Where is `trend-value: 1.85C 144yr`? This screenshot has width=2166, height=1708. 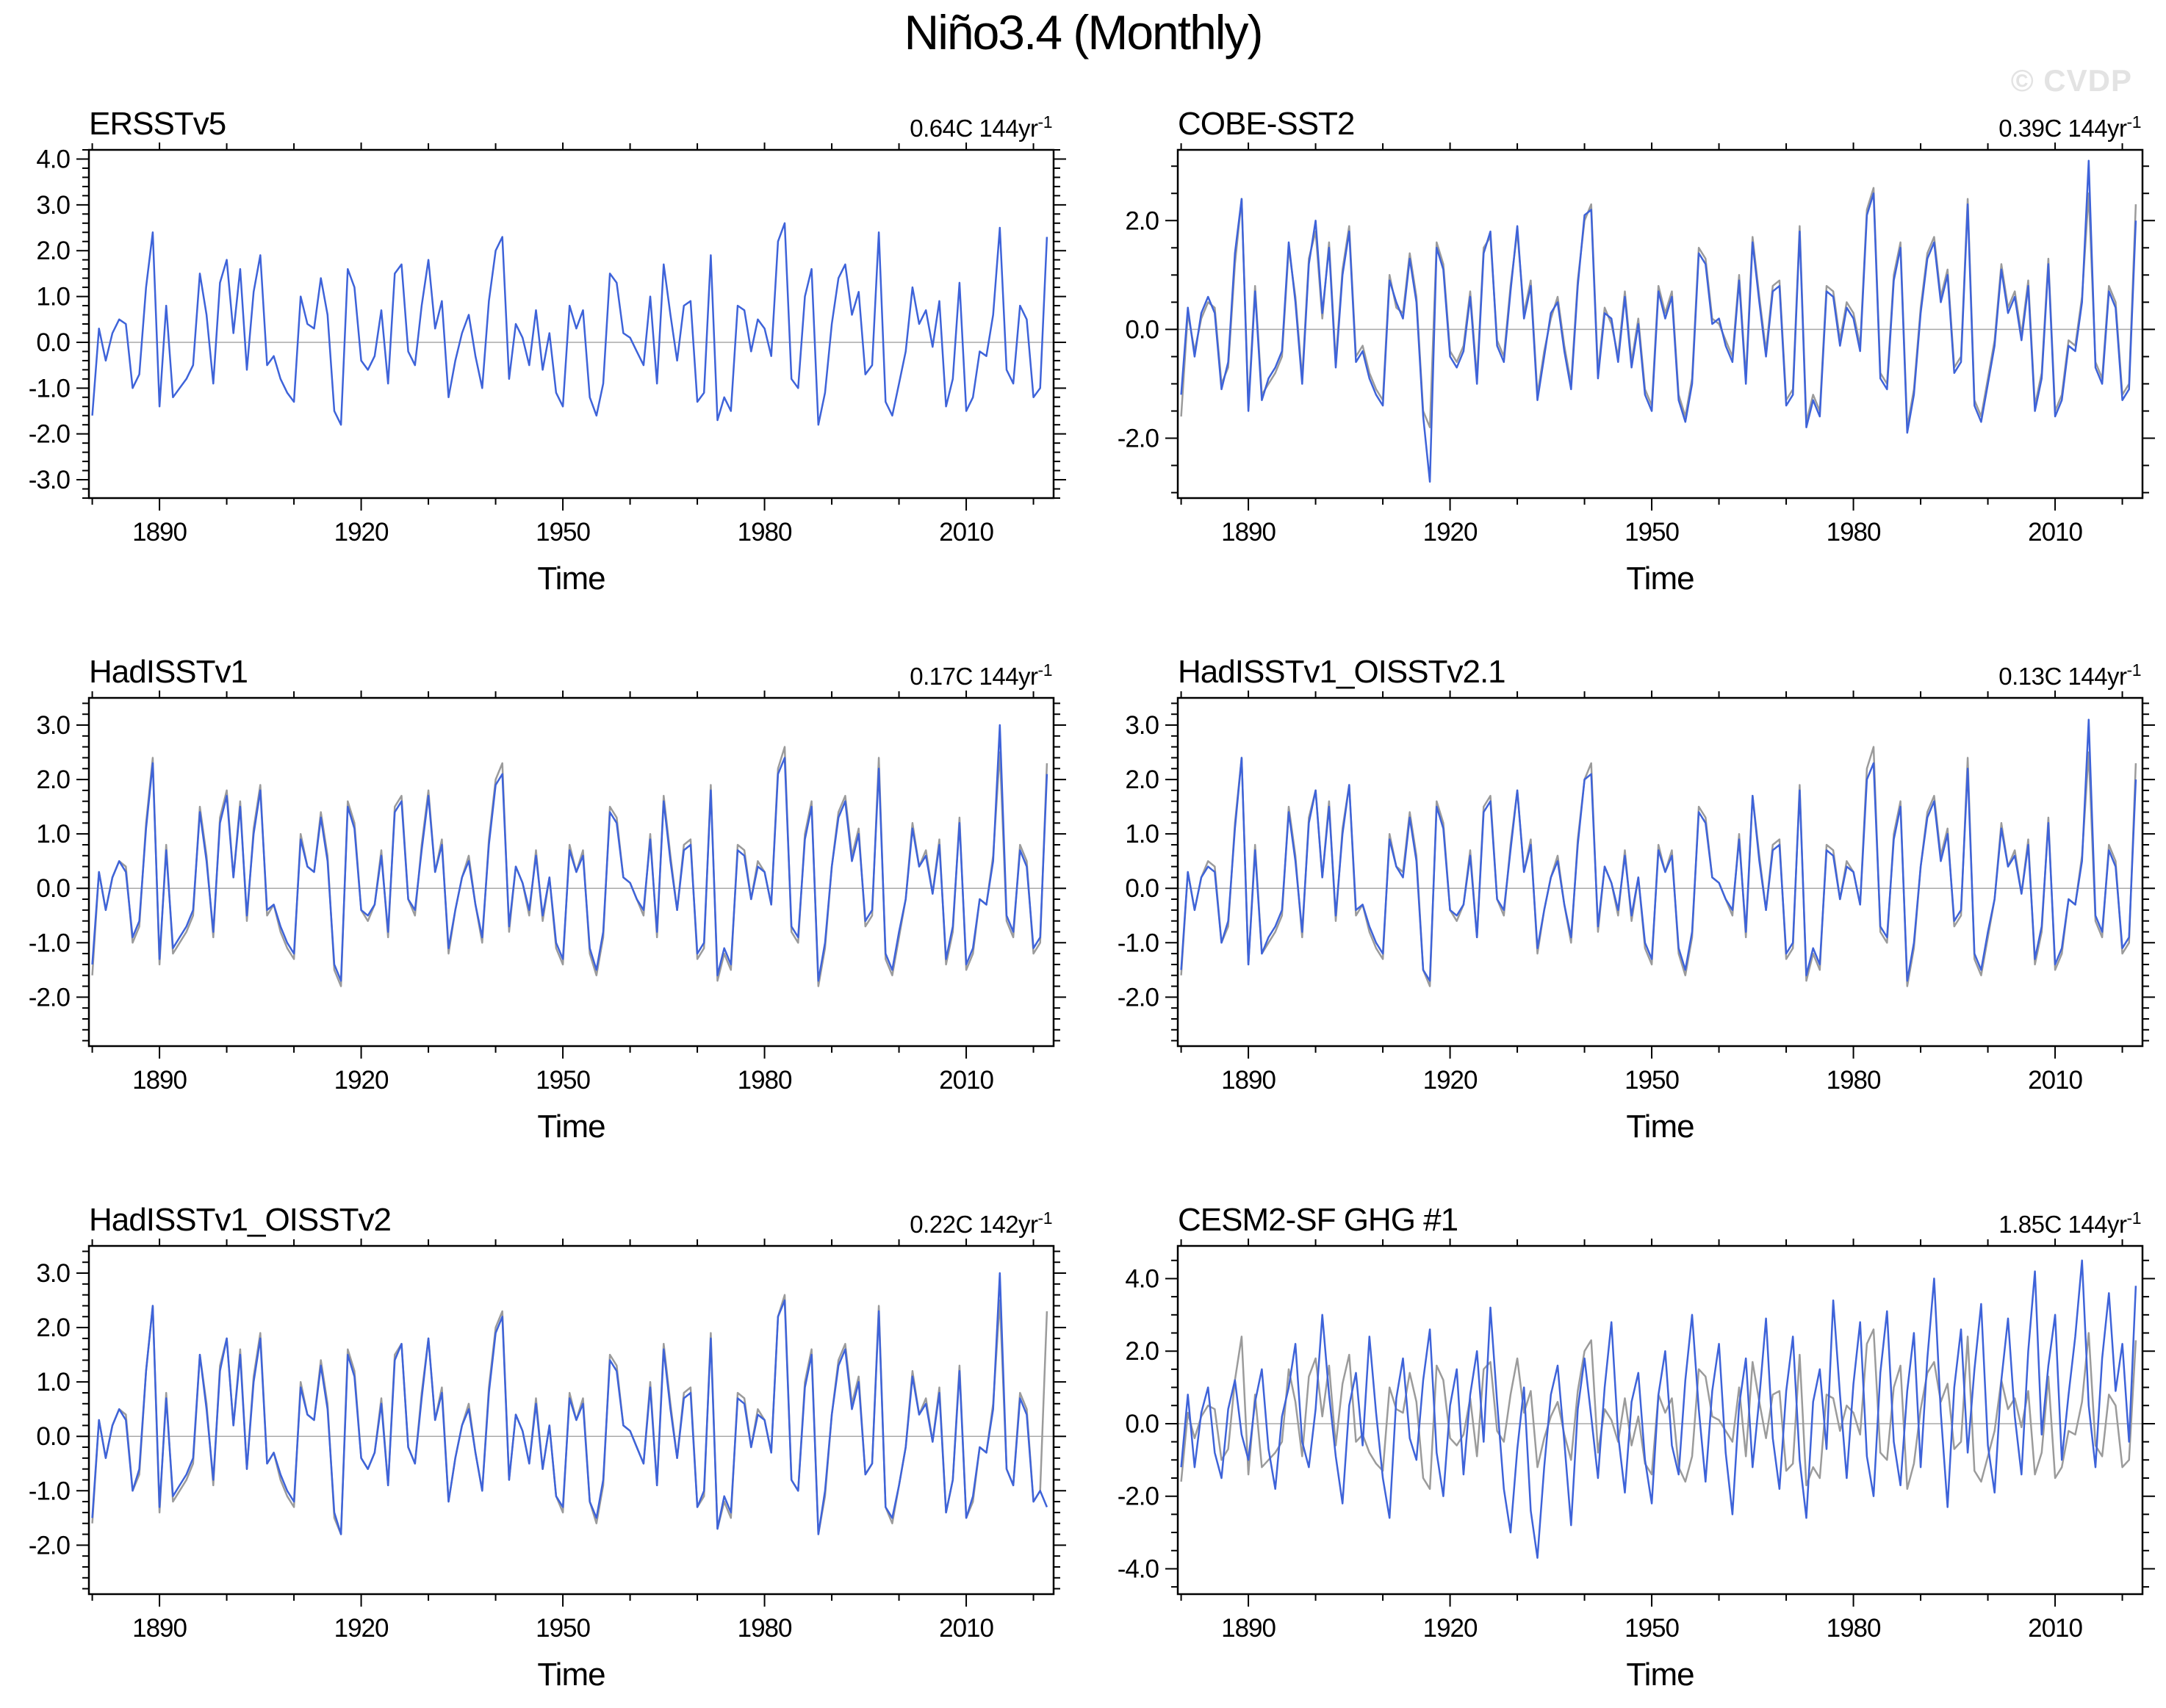 trend-value: 1.85C 144yr is located at coordinates (2063, 1224).